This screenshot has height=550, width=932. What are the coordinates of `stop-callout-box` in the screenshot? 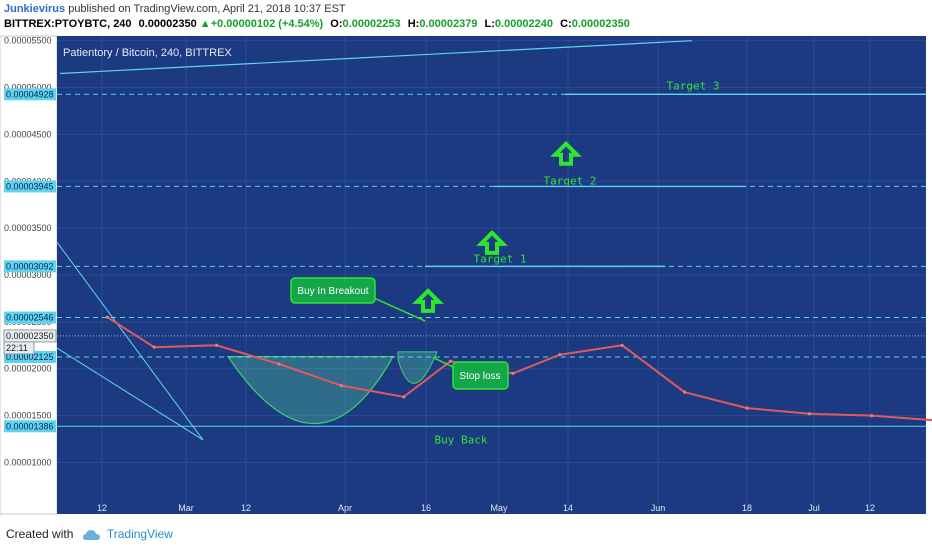 It's located at (480, 375).